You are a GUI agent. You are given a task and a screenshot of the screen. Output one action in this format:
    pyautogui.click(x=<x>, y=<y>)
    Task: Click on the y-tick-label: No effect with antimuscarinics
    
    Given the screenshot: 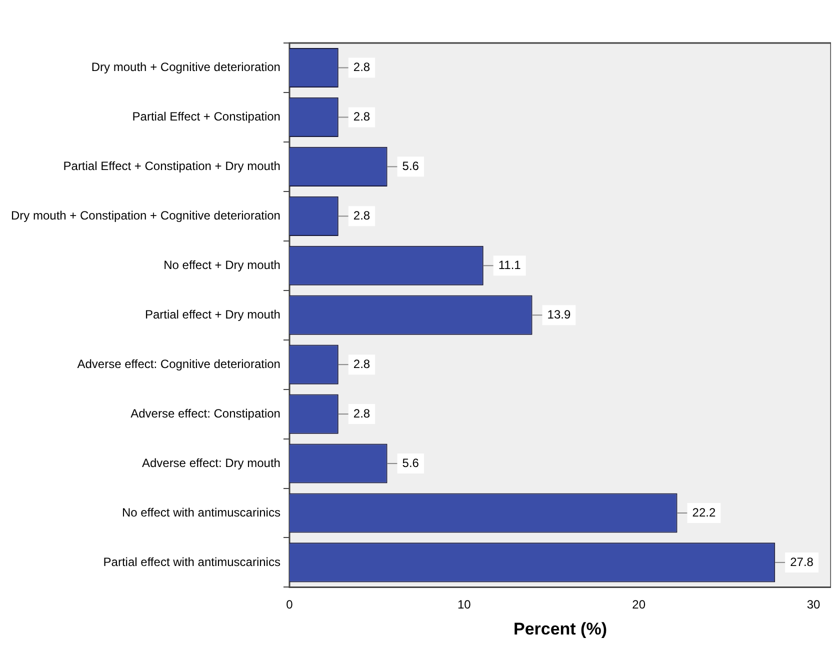 What is the action you would take?
    pyautogui.click(x=201, y=512)
    